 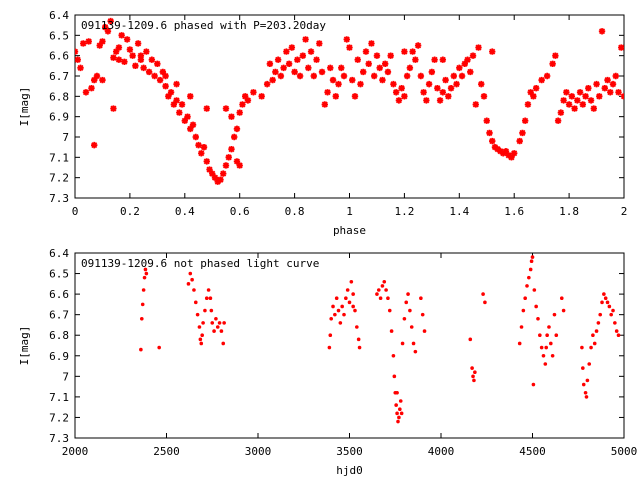 I want to click on x-tick-label: 0.4, so click(x=185, y=211).